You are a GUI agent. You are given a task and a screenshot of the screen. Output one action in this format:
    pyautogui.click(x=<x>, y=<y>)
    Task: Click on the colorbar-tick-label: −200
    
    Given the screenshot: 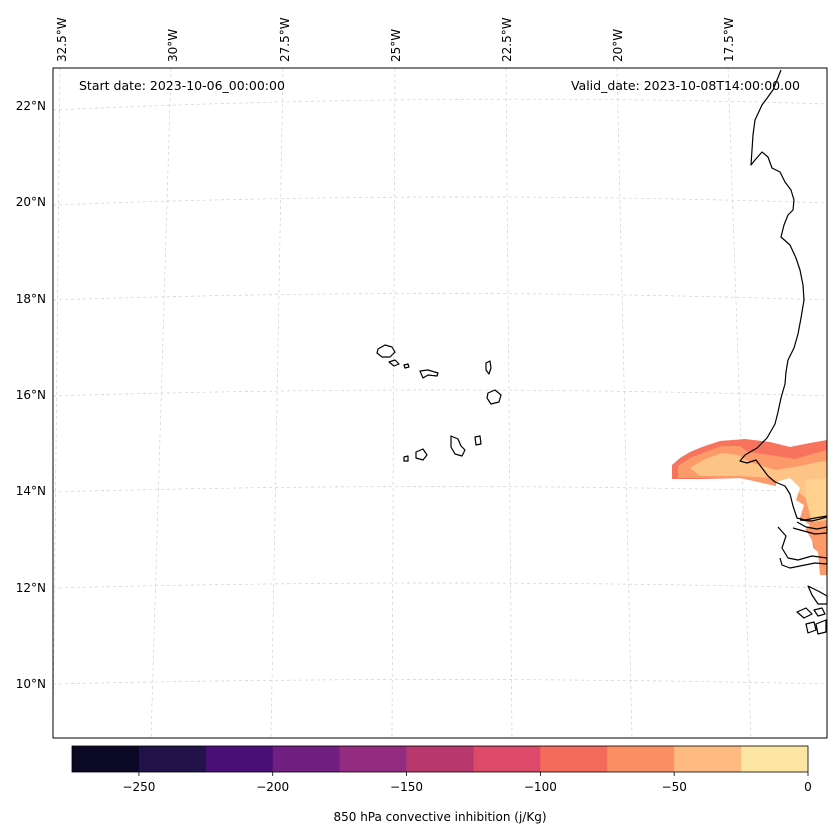 What is the action you would take?
    pyautogui.click(x=272, y=787)
    